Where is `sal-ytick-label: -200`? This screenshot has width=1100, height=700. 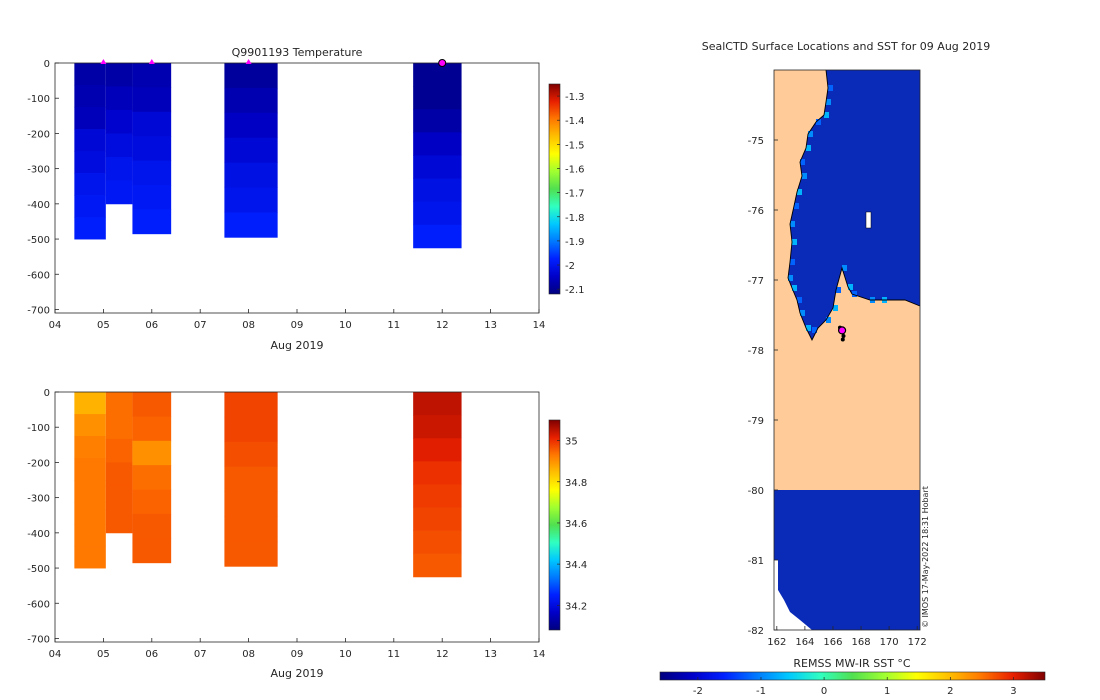
sal-ytick-label: -200 is located at coordinates (38, 463).